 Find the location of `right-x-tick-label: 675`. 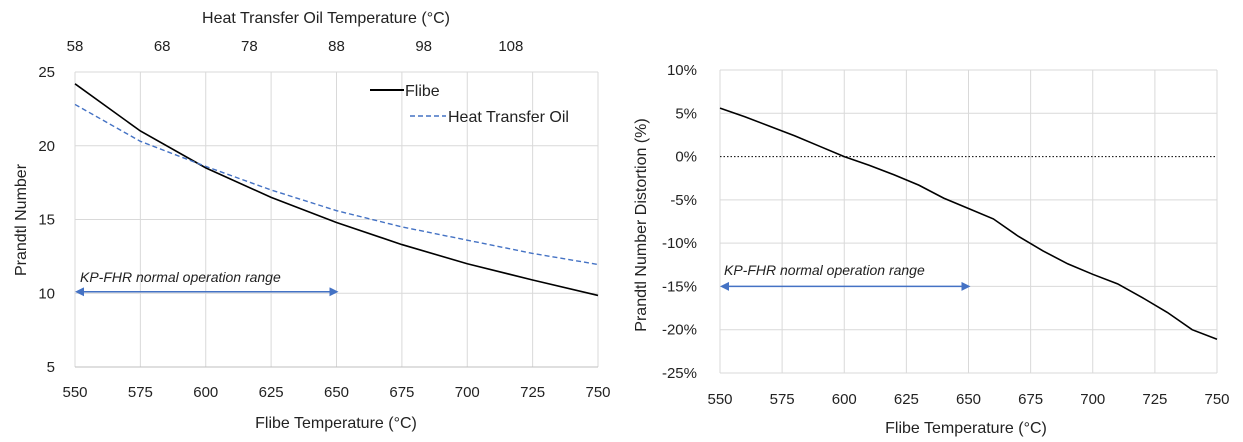

right-x-tick-label: 675 is located at coordinates (1030, 399).